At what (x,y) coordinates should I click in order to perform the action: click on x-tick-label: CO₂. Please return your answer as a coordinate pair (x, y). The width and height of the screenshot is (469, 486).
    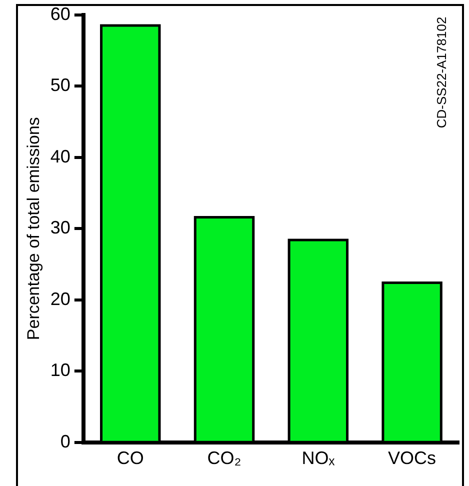
    Looking at the image, I should click on (224, 458).